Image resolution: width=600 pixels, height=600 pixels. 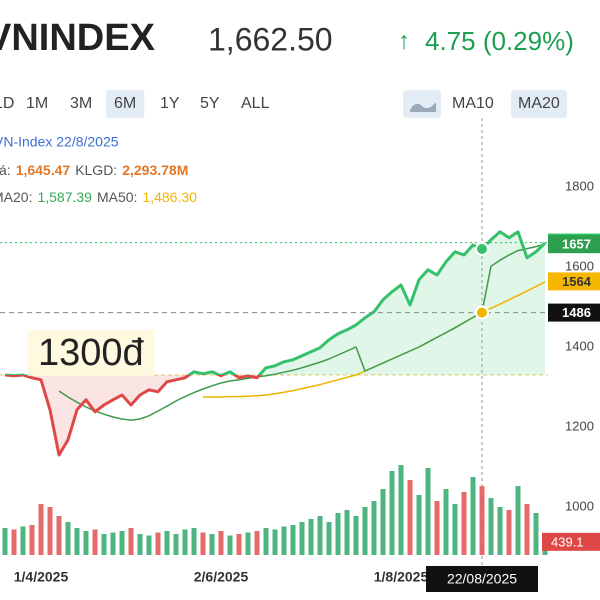 I want to click on price-tag-label: 1657, so click(x=576, y=244).